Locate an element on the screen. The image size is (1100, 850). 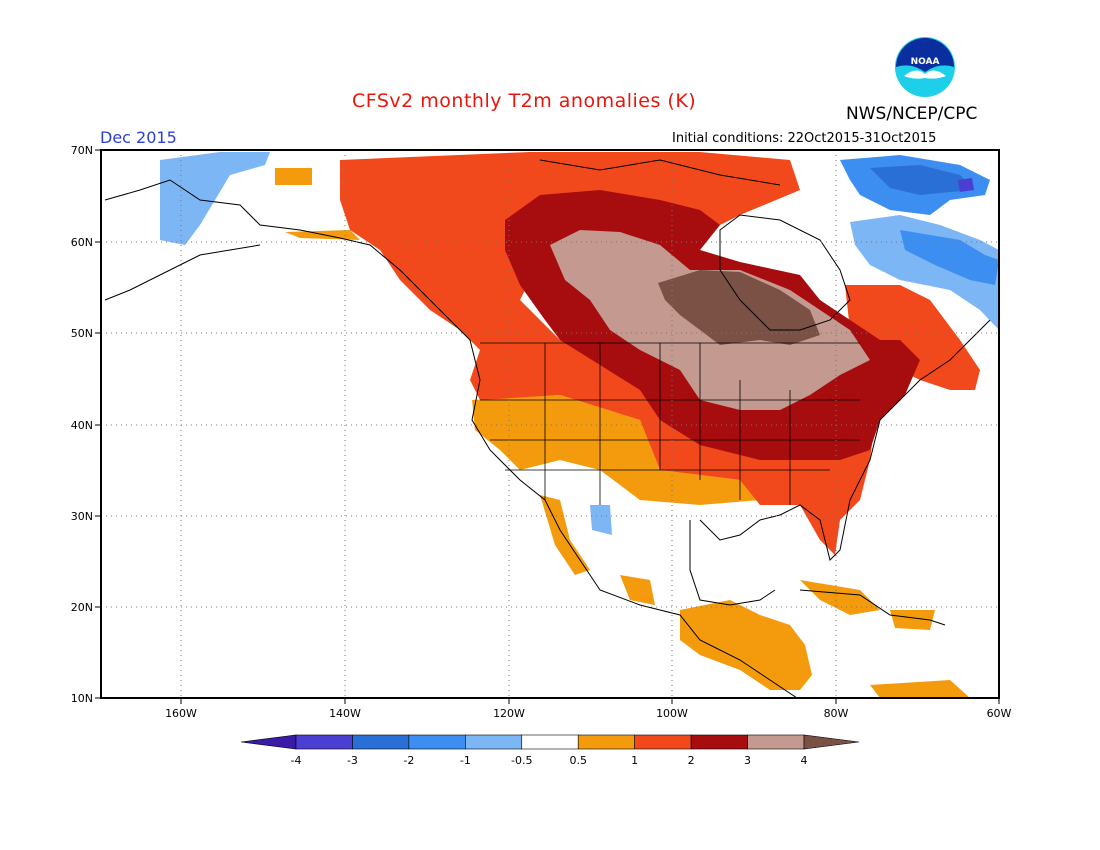
lon-tick-label: 80W is located at coordinates (836, 713).